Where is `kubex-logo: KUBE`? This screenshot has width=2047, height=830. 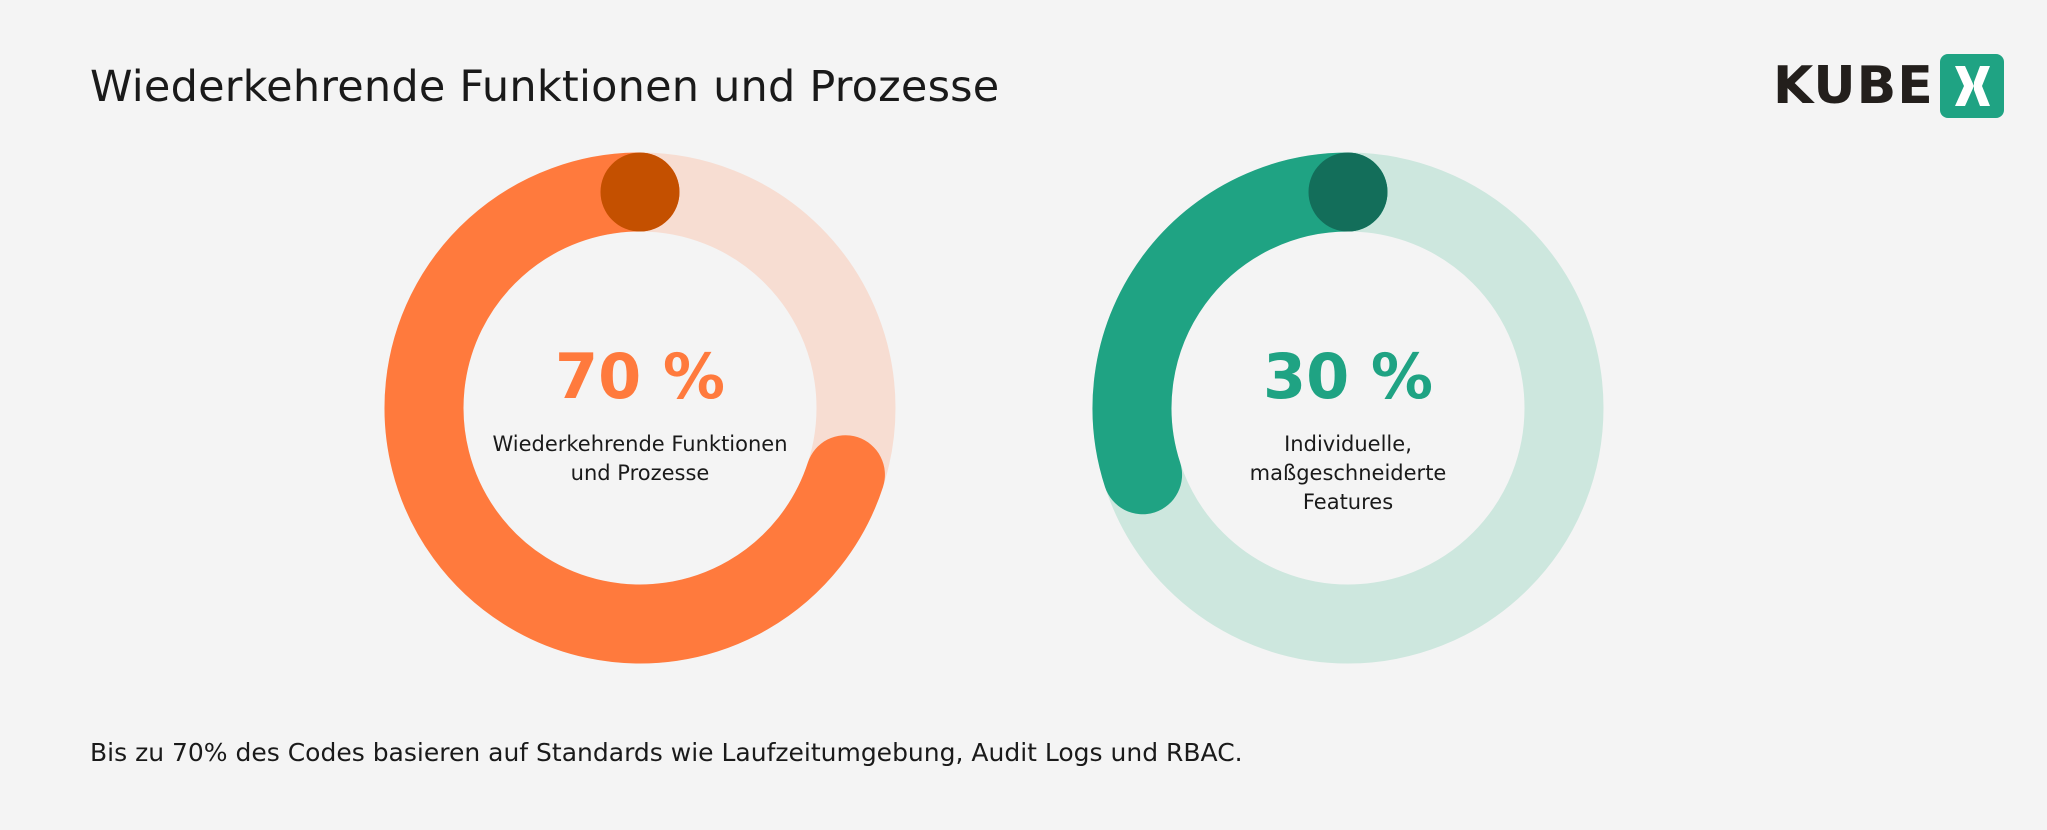
kubex-logo: KUBE is located at coordinates (1888, 86).